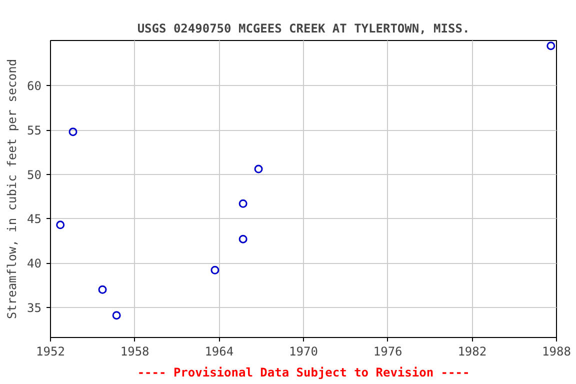 The image size is (576, 384). Describe the element at coordinates (135, 351) in the screenshot. I see `x-tick-label: 1958` at that location.